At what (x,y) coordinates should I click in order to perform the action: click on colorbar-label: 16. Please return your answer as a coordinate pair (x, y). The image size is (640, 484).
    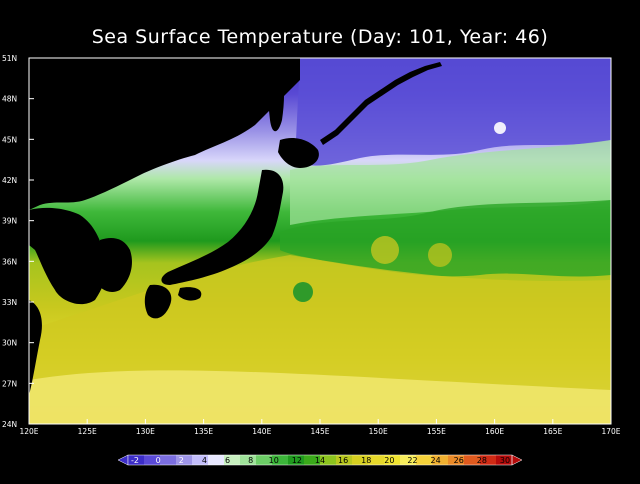
    Looking at the image, I should click on (343, 460).